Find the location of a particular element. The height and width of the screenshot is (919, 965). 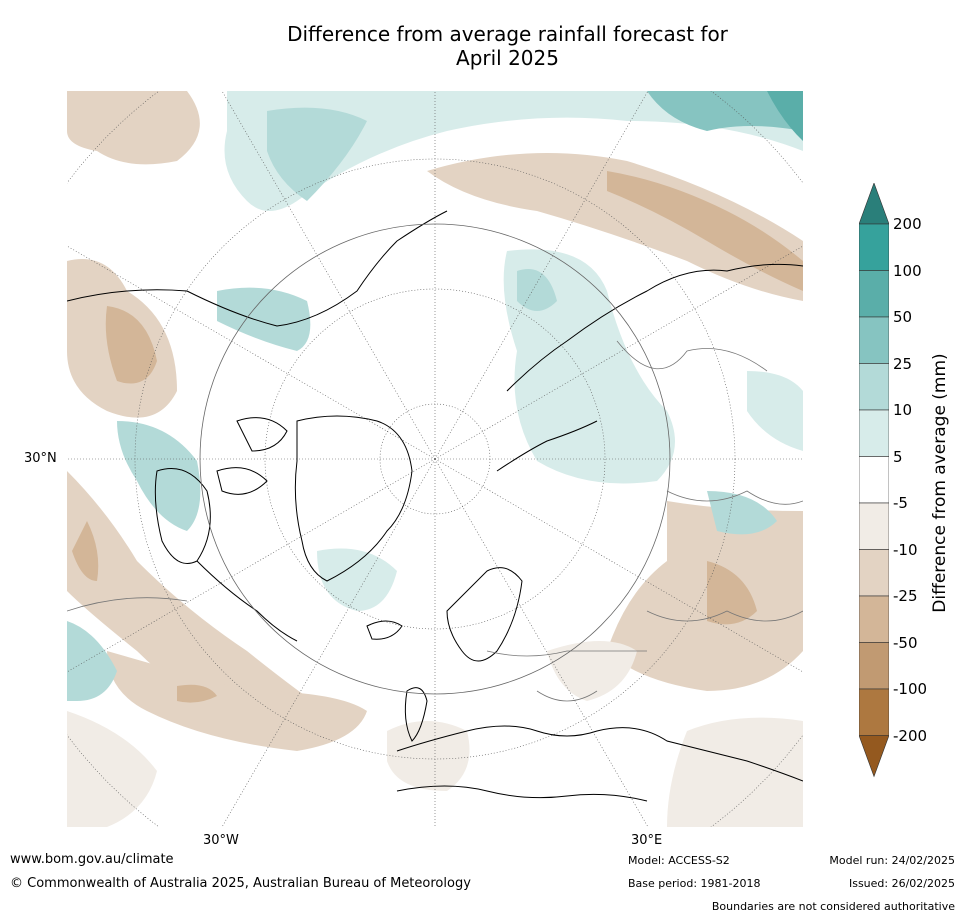

colorbar-tick-label: 50 is located at coordinates (903, 317).